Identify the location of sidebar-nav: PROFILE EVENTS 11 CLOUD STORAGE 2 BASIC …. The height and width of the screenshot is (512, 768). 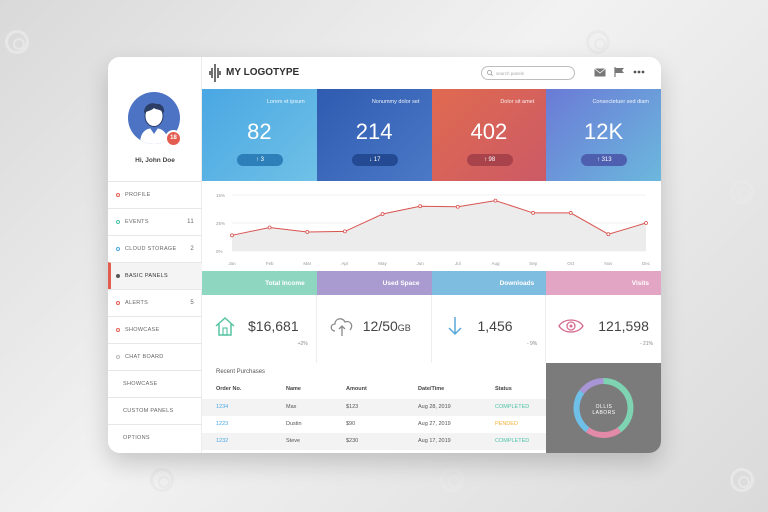
(155, 316).